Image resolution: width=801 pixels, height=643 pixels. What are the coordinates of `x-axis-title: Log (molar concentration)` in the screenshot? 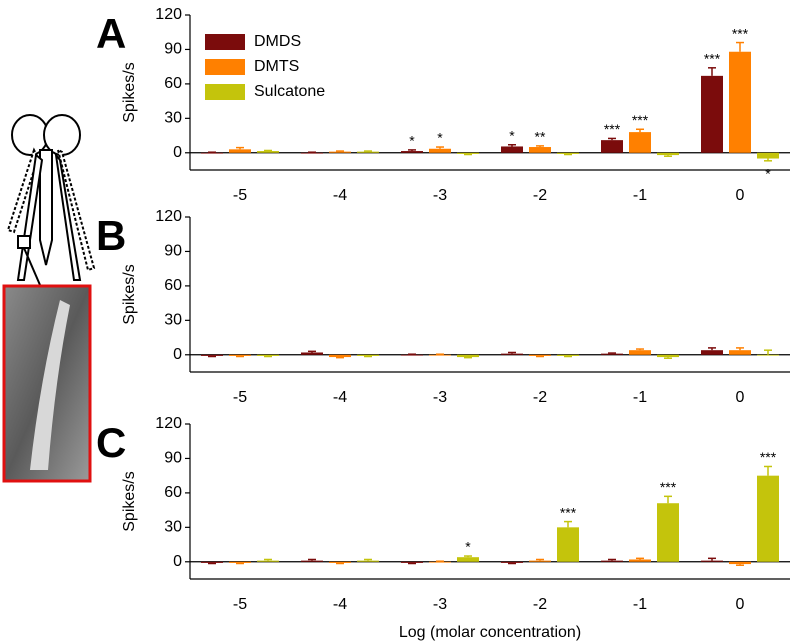 It's located at (490, 632).